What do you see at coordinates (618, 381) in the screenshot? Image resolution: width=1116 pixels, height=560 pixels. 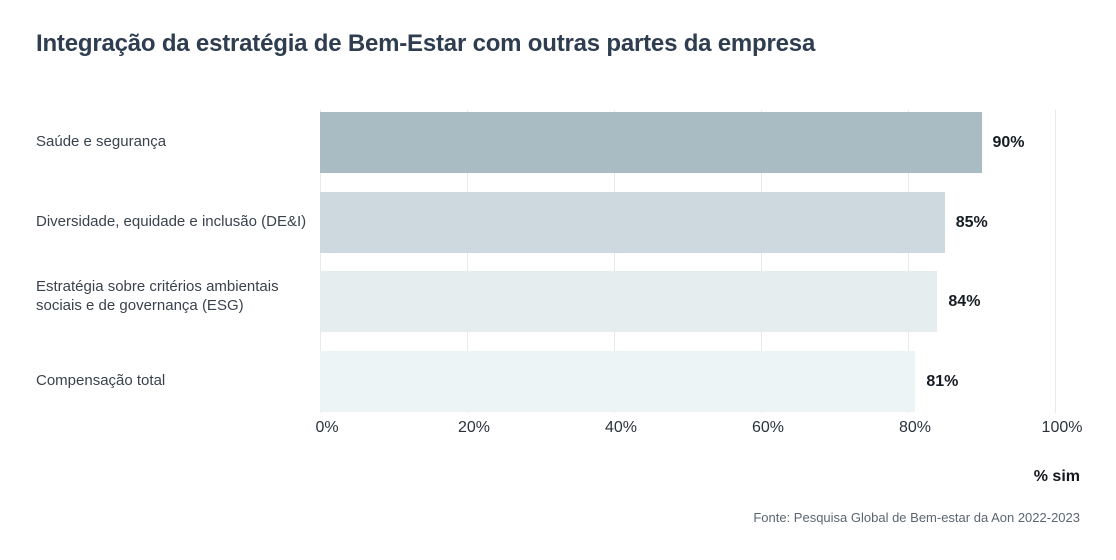 I see `bar-compensacao` at bounding box center [618, 381].